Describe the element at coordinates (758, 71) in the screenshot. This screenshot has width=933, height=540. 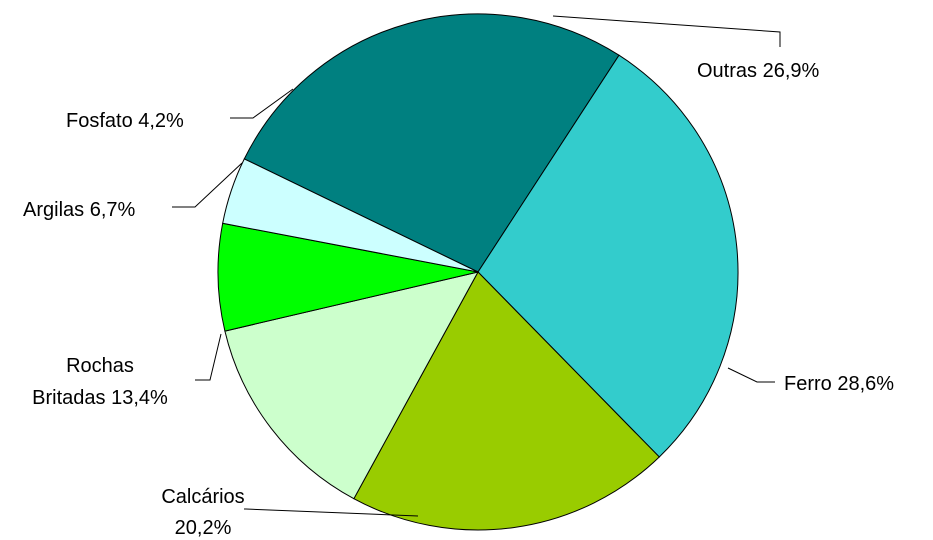
I see `slice-label-outras: Outras 26,9%` at that location.